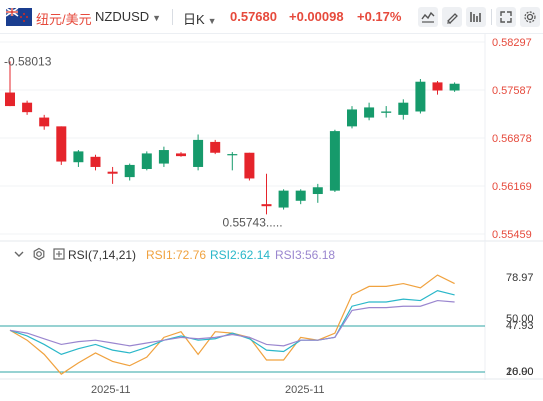  I want to click on timeframe-label: 日K, so click(194, 19).